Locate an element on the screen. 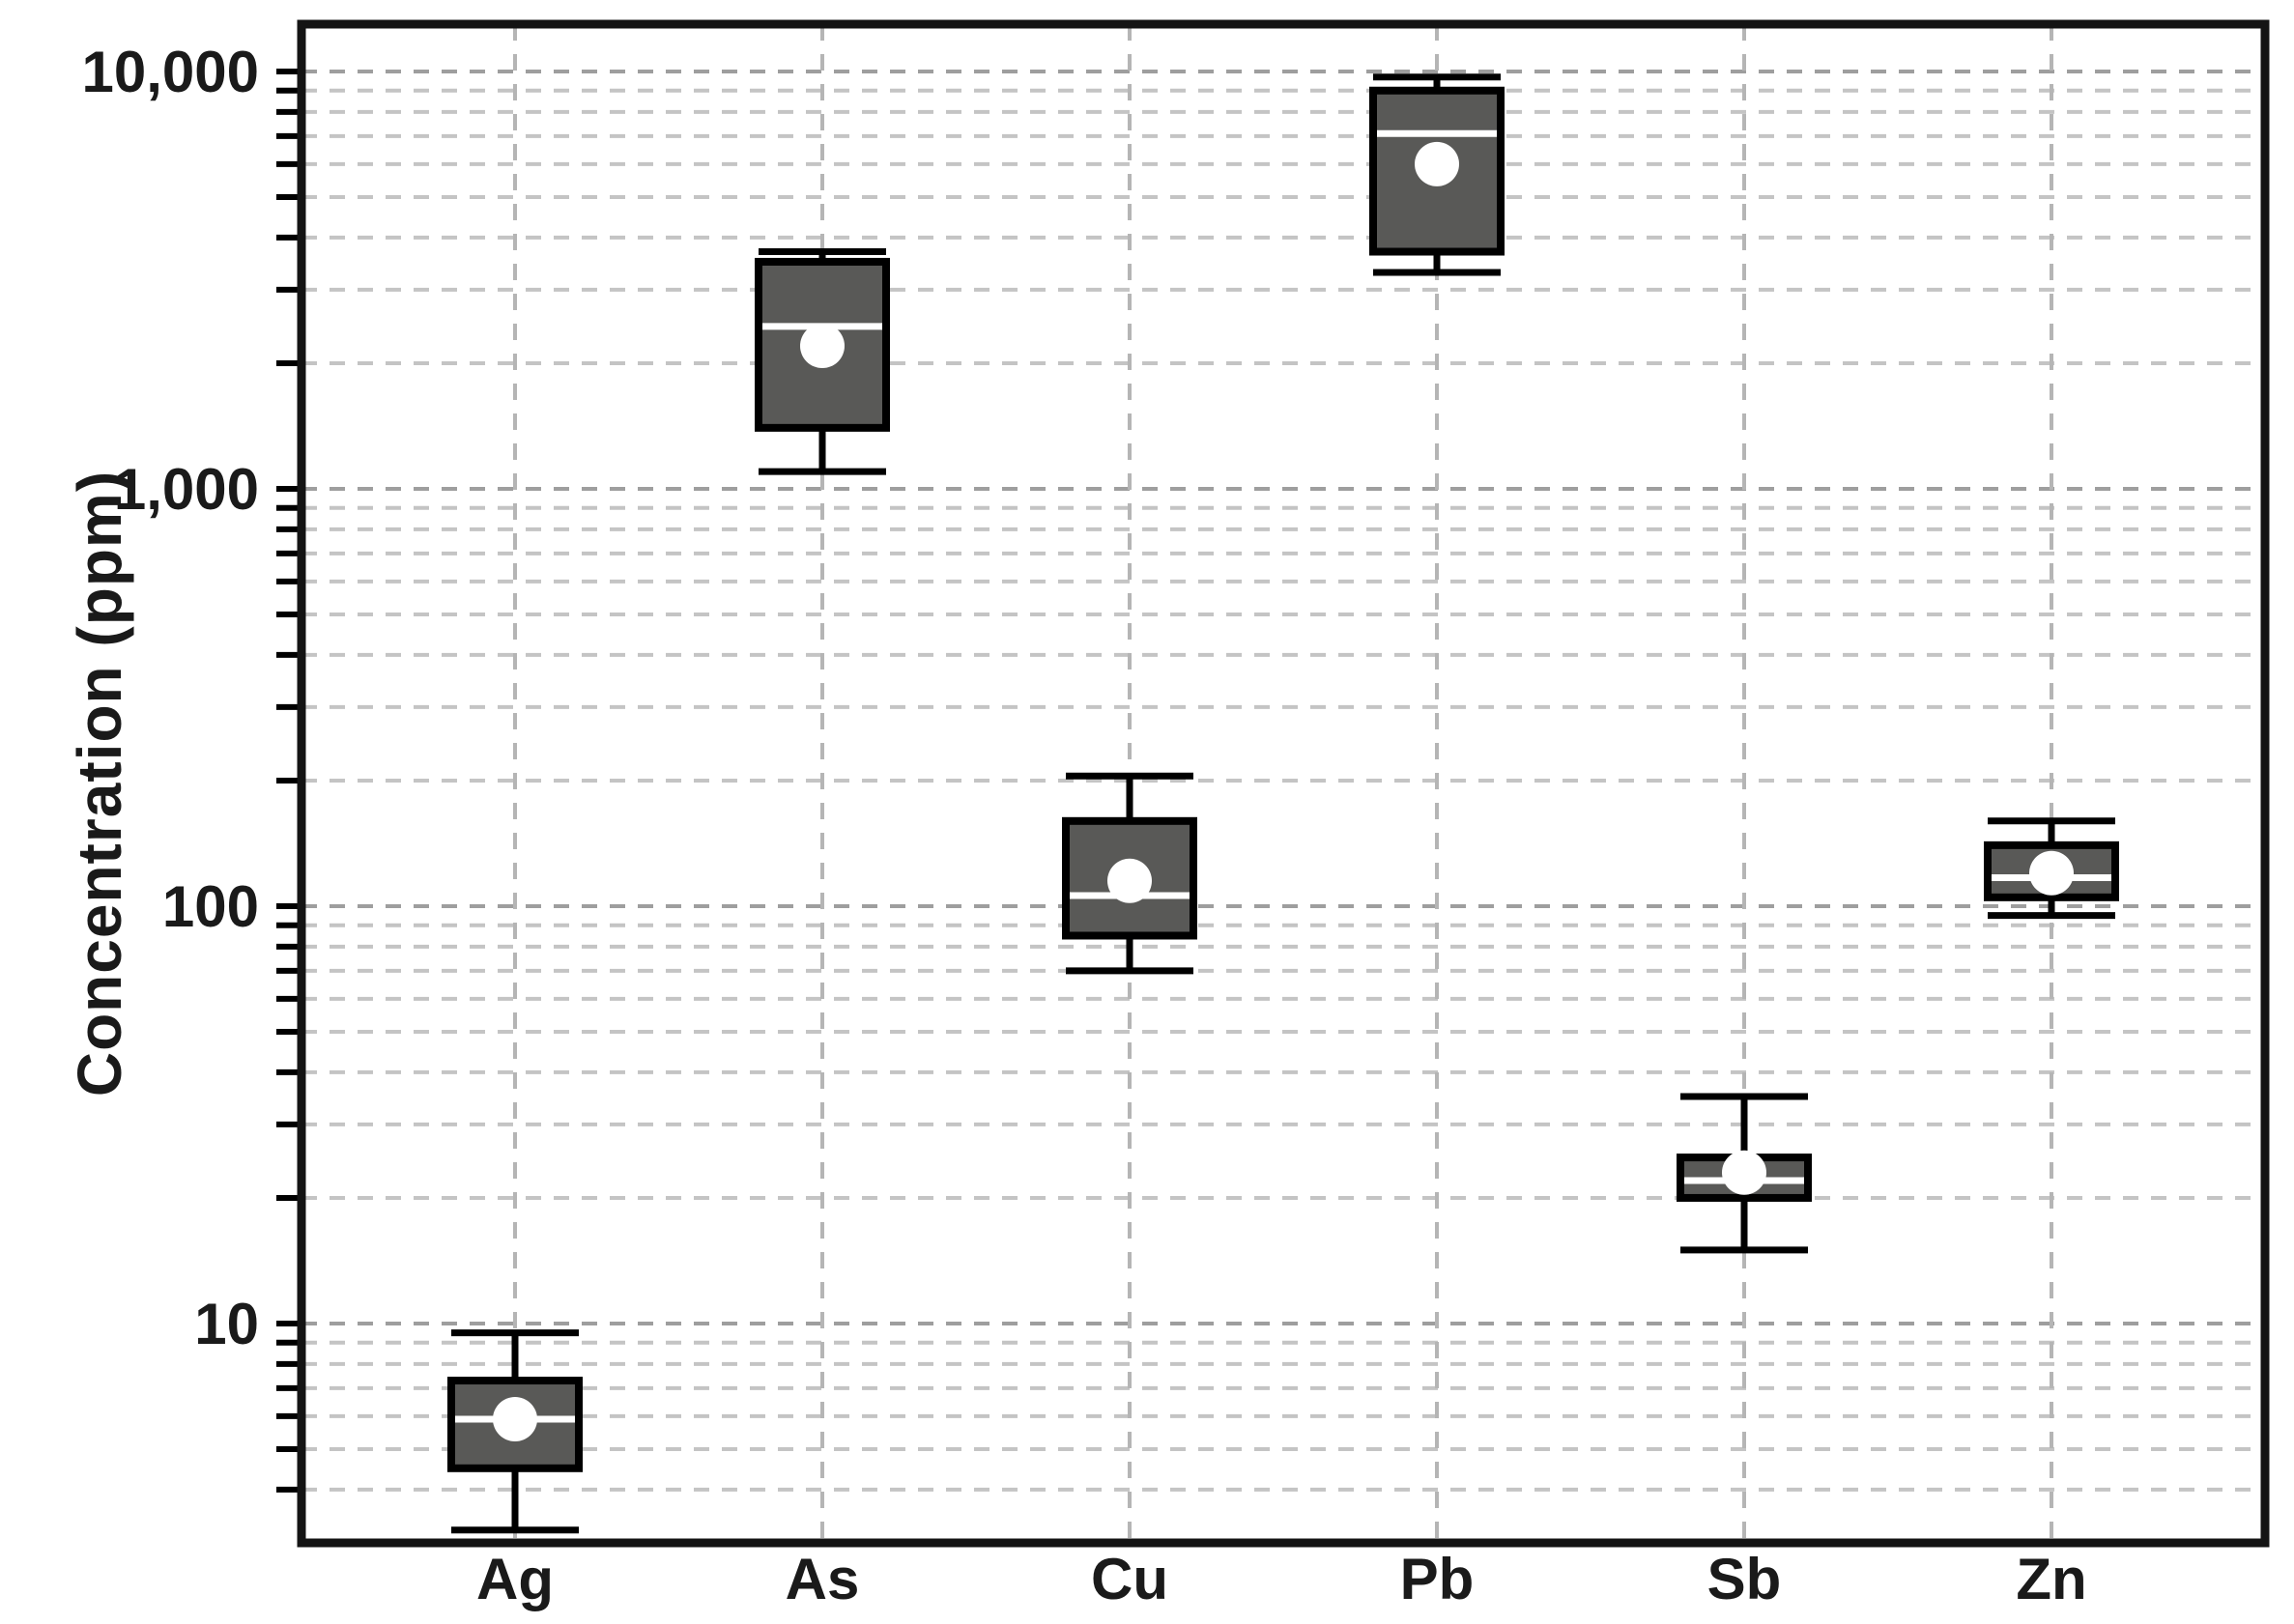 The image size is (2294, 1624). box-Pb is located at coordinates (1437, 175).